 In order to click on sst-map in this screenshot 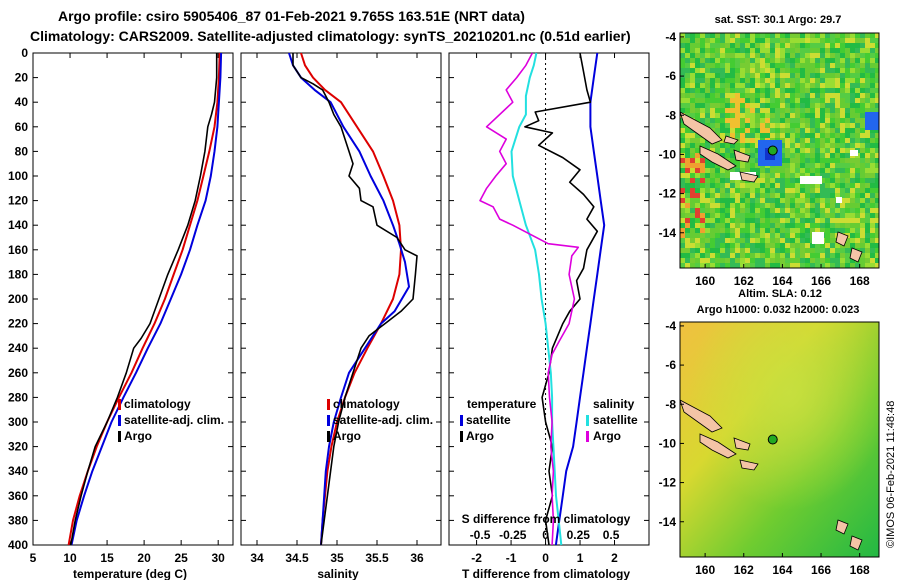, I will do `click(779, 150)`.